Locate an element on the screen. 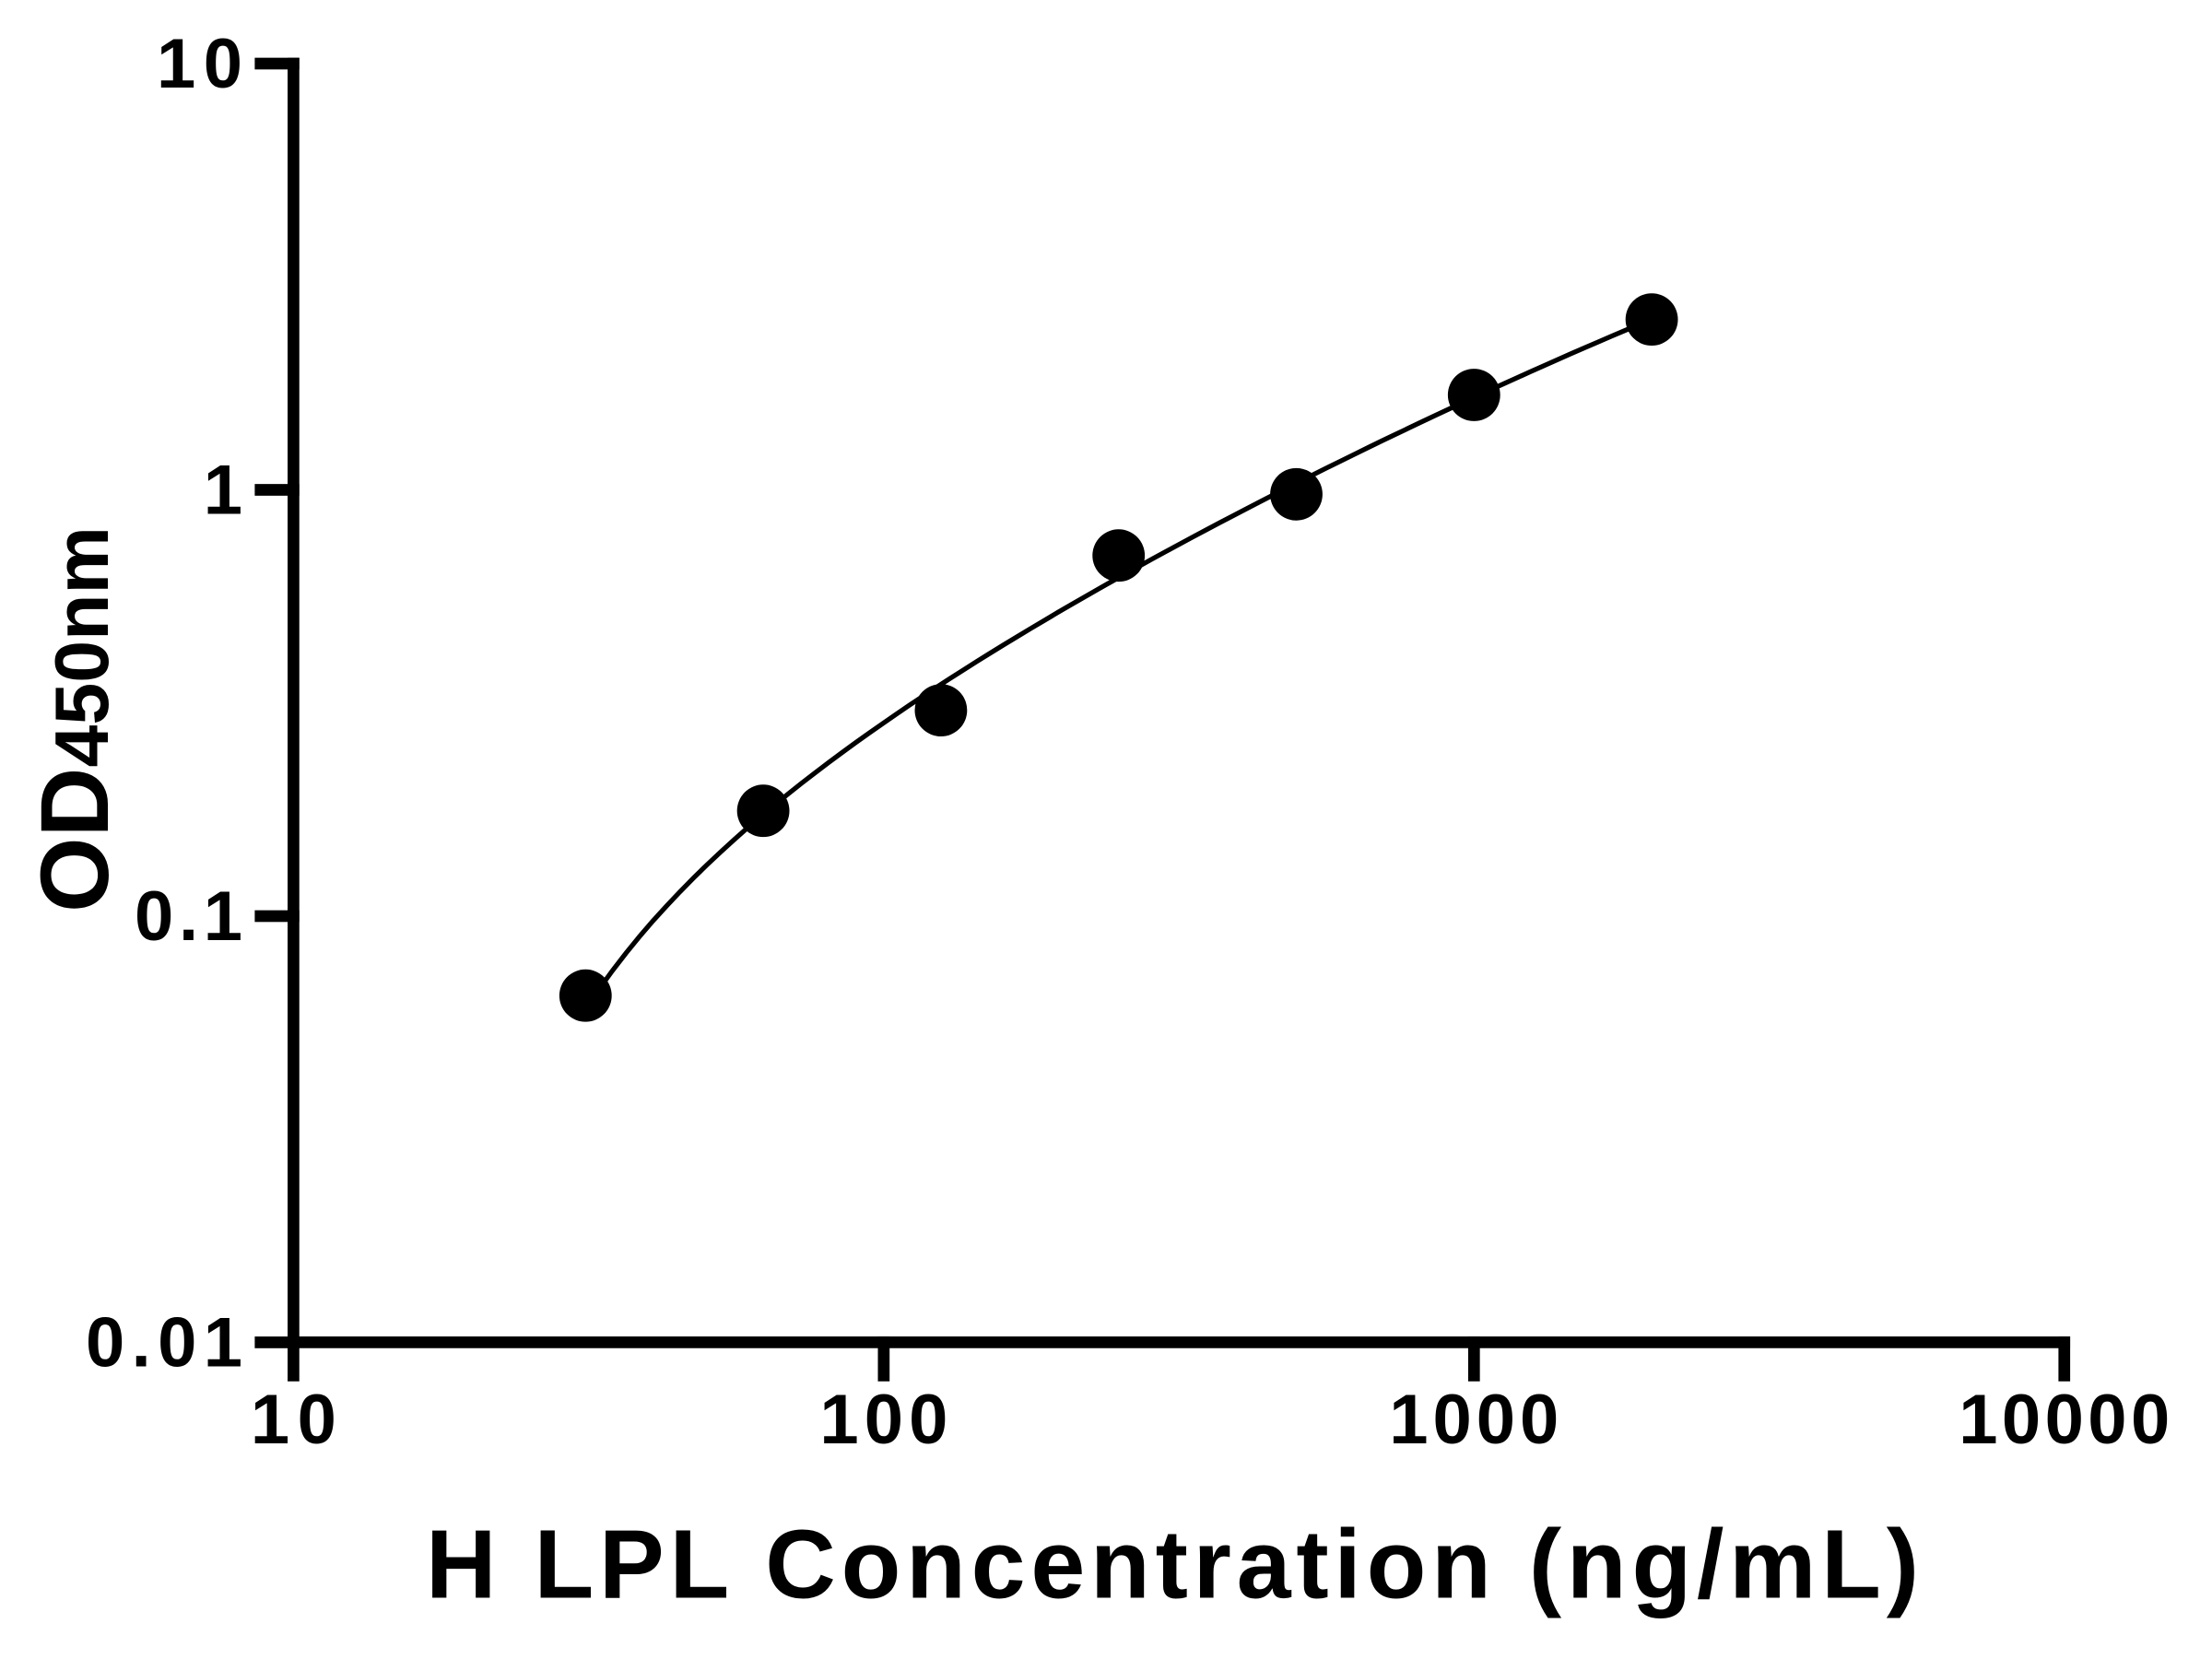 This screenshot has height=1659, width=2212. svg-text: 10000 is located at coordinates (2064, 1420).